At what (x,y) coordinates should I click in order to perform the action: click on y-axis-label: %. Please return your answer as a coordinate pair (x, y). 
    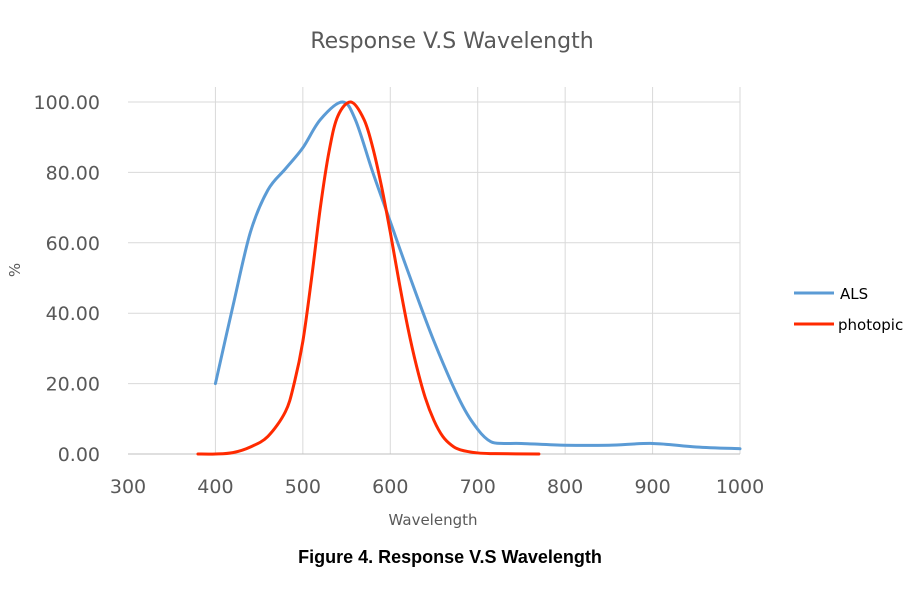
    Looking at the image, I should click on (15, 270).